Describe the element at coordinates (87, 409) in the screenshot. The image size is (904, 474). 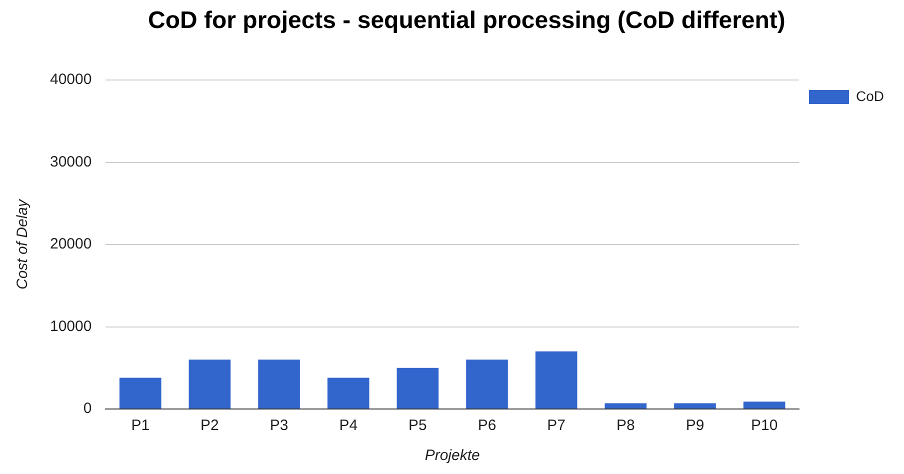
I see `y-tick-label: 0` at that location.